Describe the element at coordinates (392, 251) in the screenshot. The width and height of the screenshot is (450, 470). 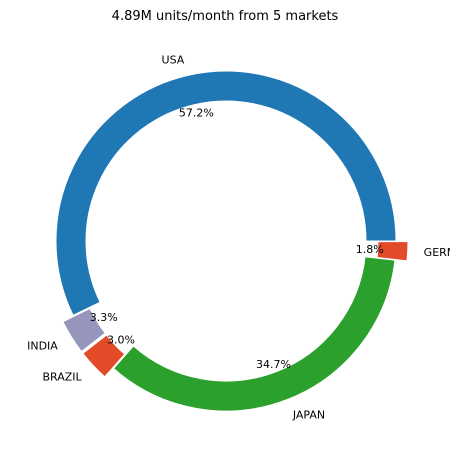
I see `slice-germany` at that location.